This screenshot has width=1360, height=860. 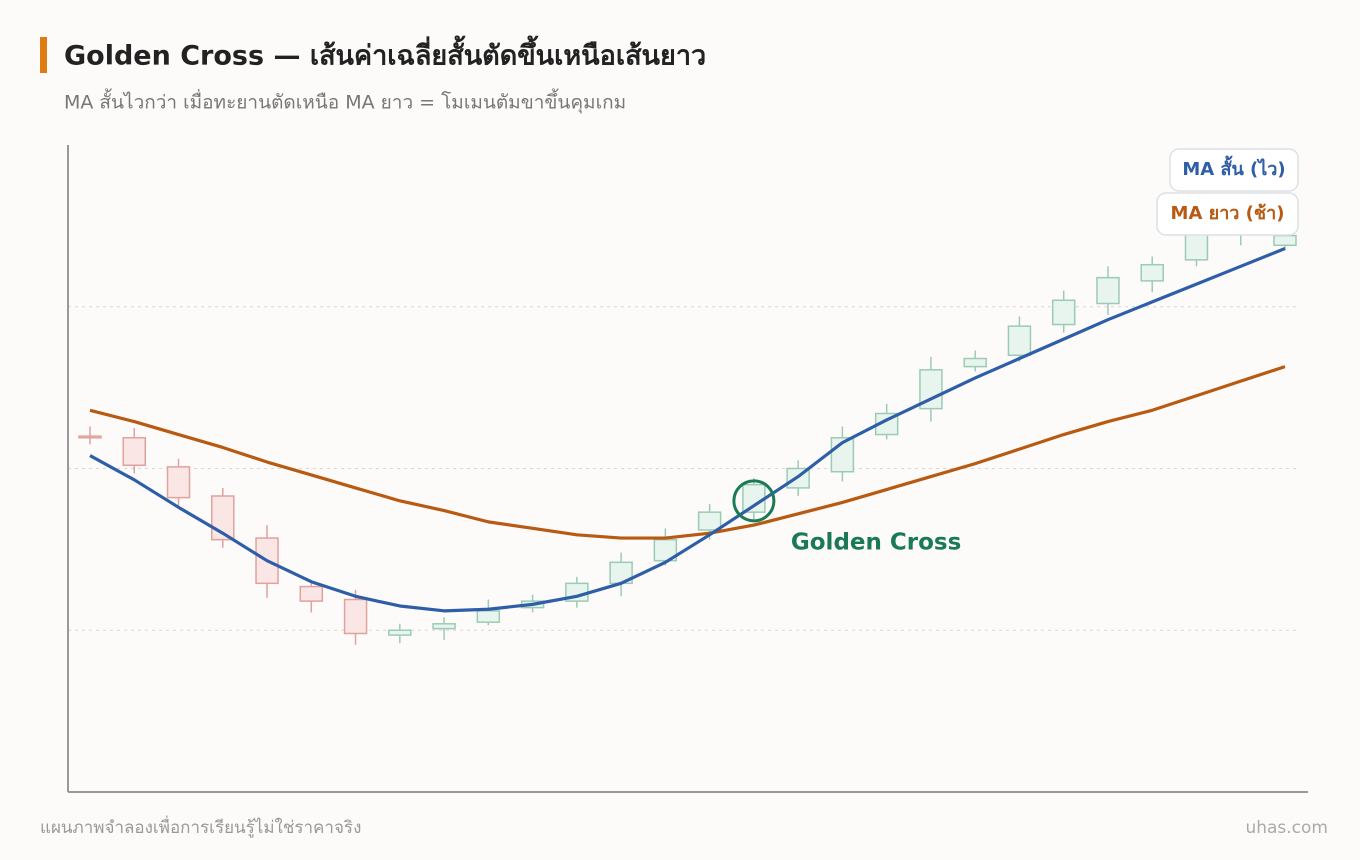 I want to click on legend-label: MA ยาว (ช้า), so click(x=1228, y=213).